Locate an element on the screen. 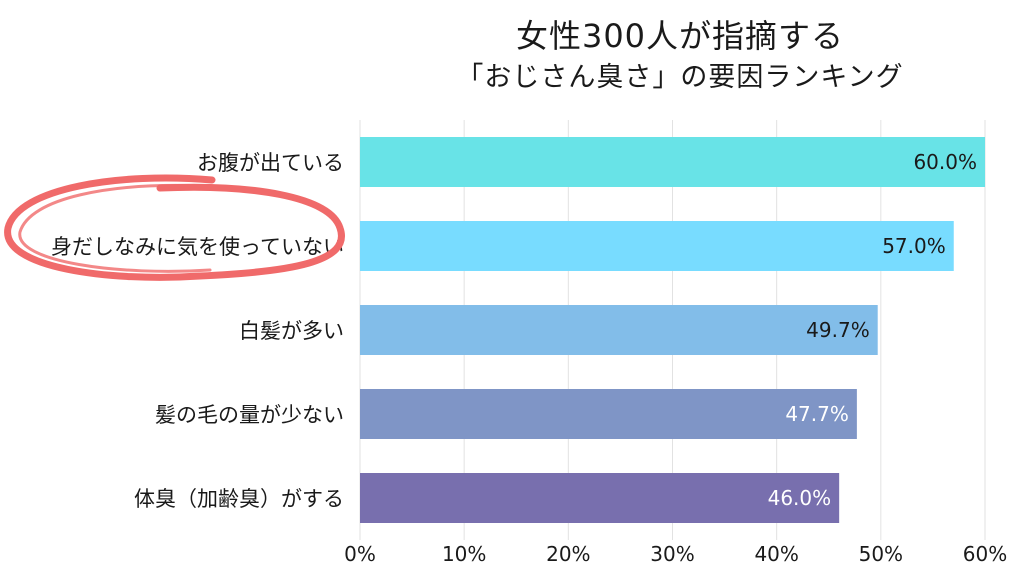 This screenshot has height=576, width=1024. bar-value-label: 60.0% is located at coordinates (945, 162).